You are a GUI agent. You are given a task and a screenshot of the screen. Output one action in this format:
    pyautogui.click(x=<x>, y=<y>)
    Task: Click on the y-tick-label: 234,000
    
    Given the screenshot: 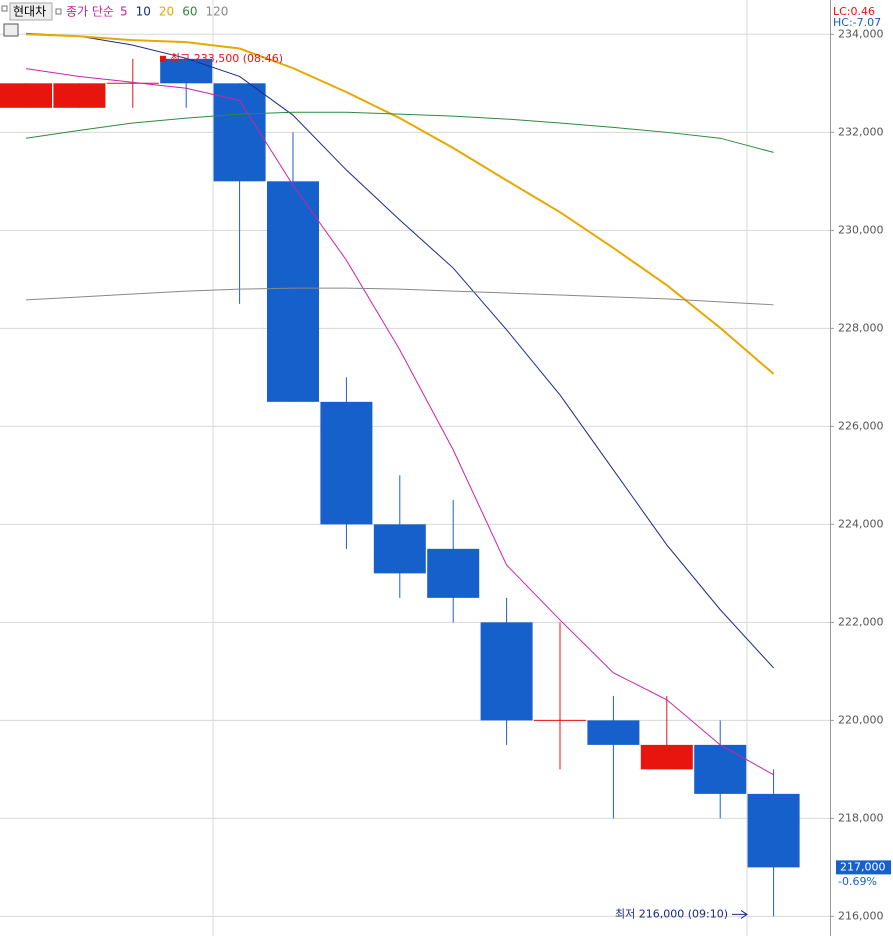 What is the action you would take?
    pyautogui.click(x=861, y=33)
    